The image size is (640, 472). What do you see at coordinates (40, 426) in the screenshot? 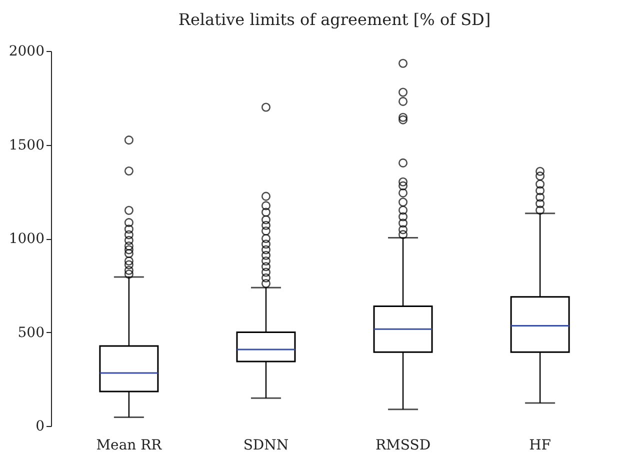
I see `y-tick-label: 0` at bounding box center [40, 426].